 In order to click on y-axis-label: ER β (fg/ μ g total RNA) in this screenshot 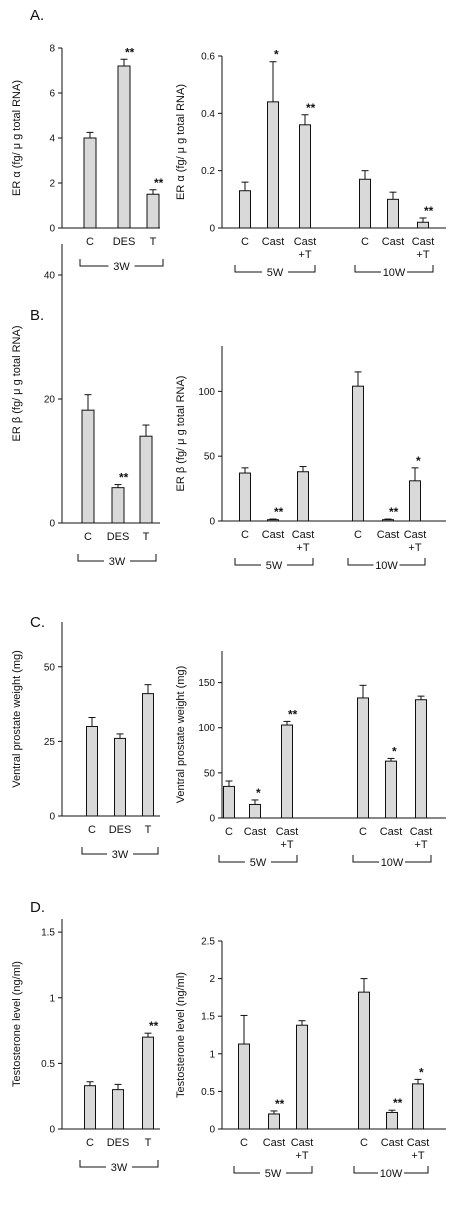, I will do `click(17, 384)`.